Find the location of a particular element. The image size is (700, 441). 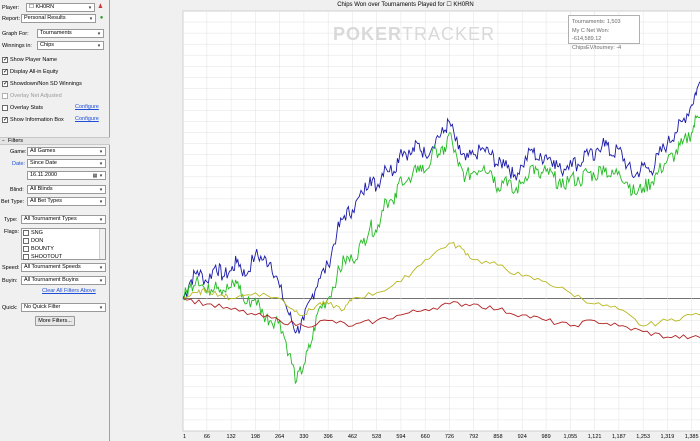

winnings-in-label: Winnings in: is located at coordinates (17, 45).